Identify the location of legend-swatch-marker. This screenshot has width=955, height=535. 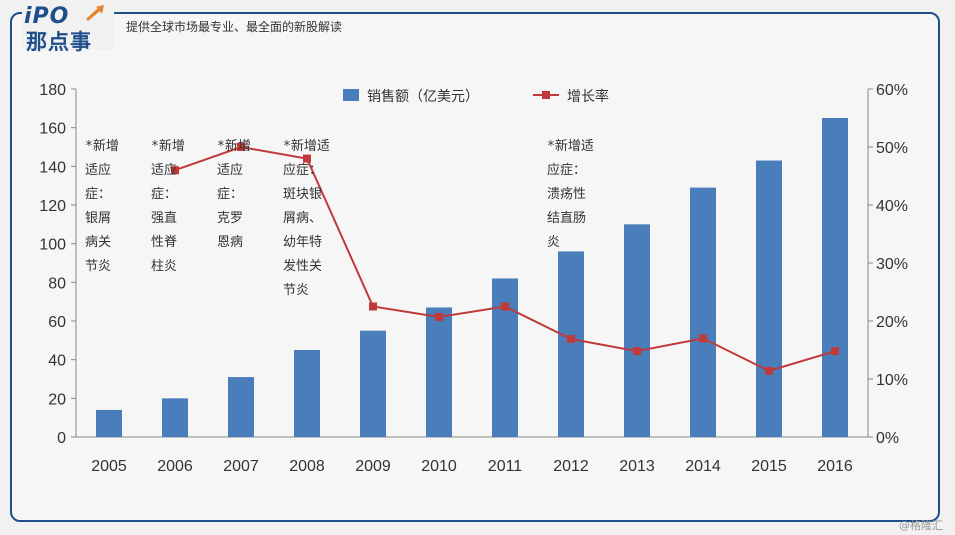
(546, 95).